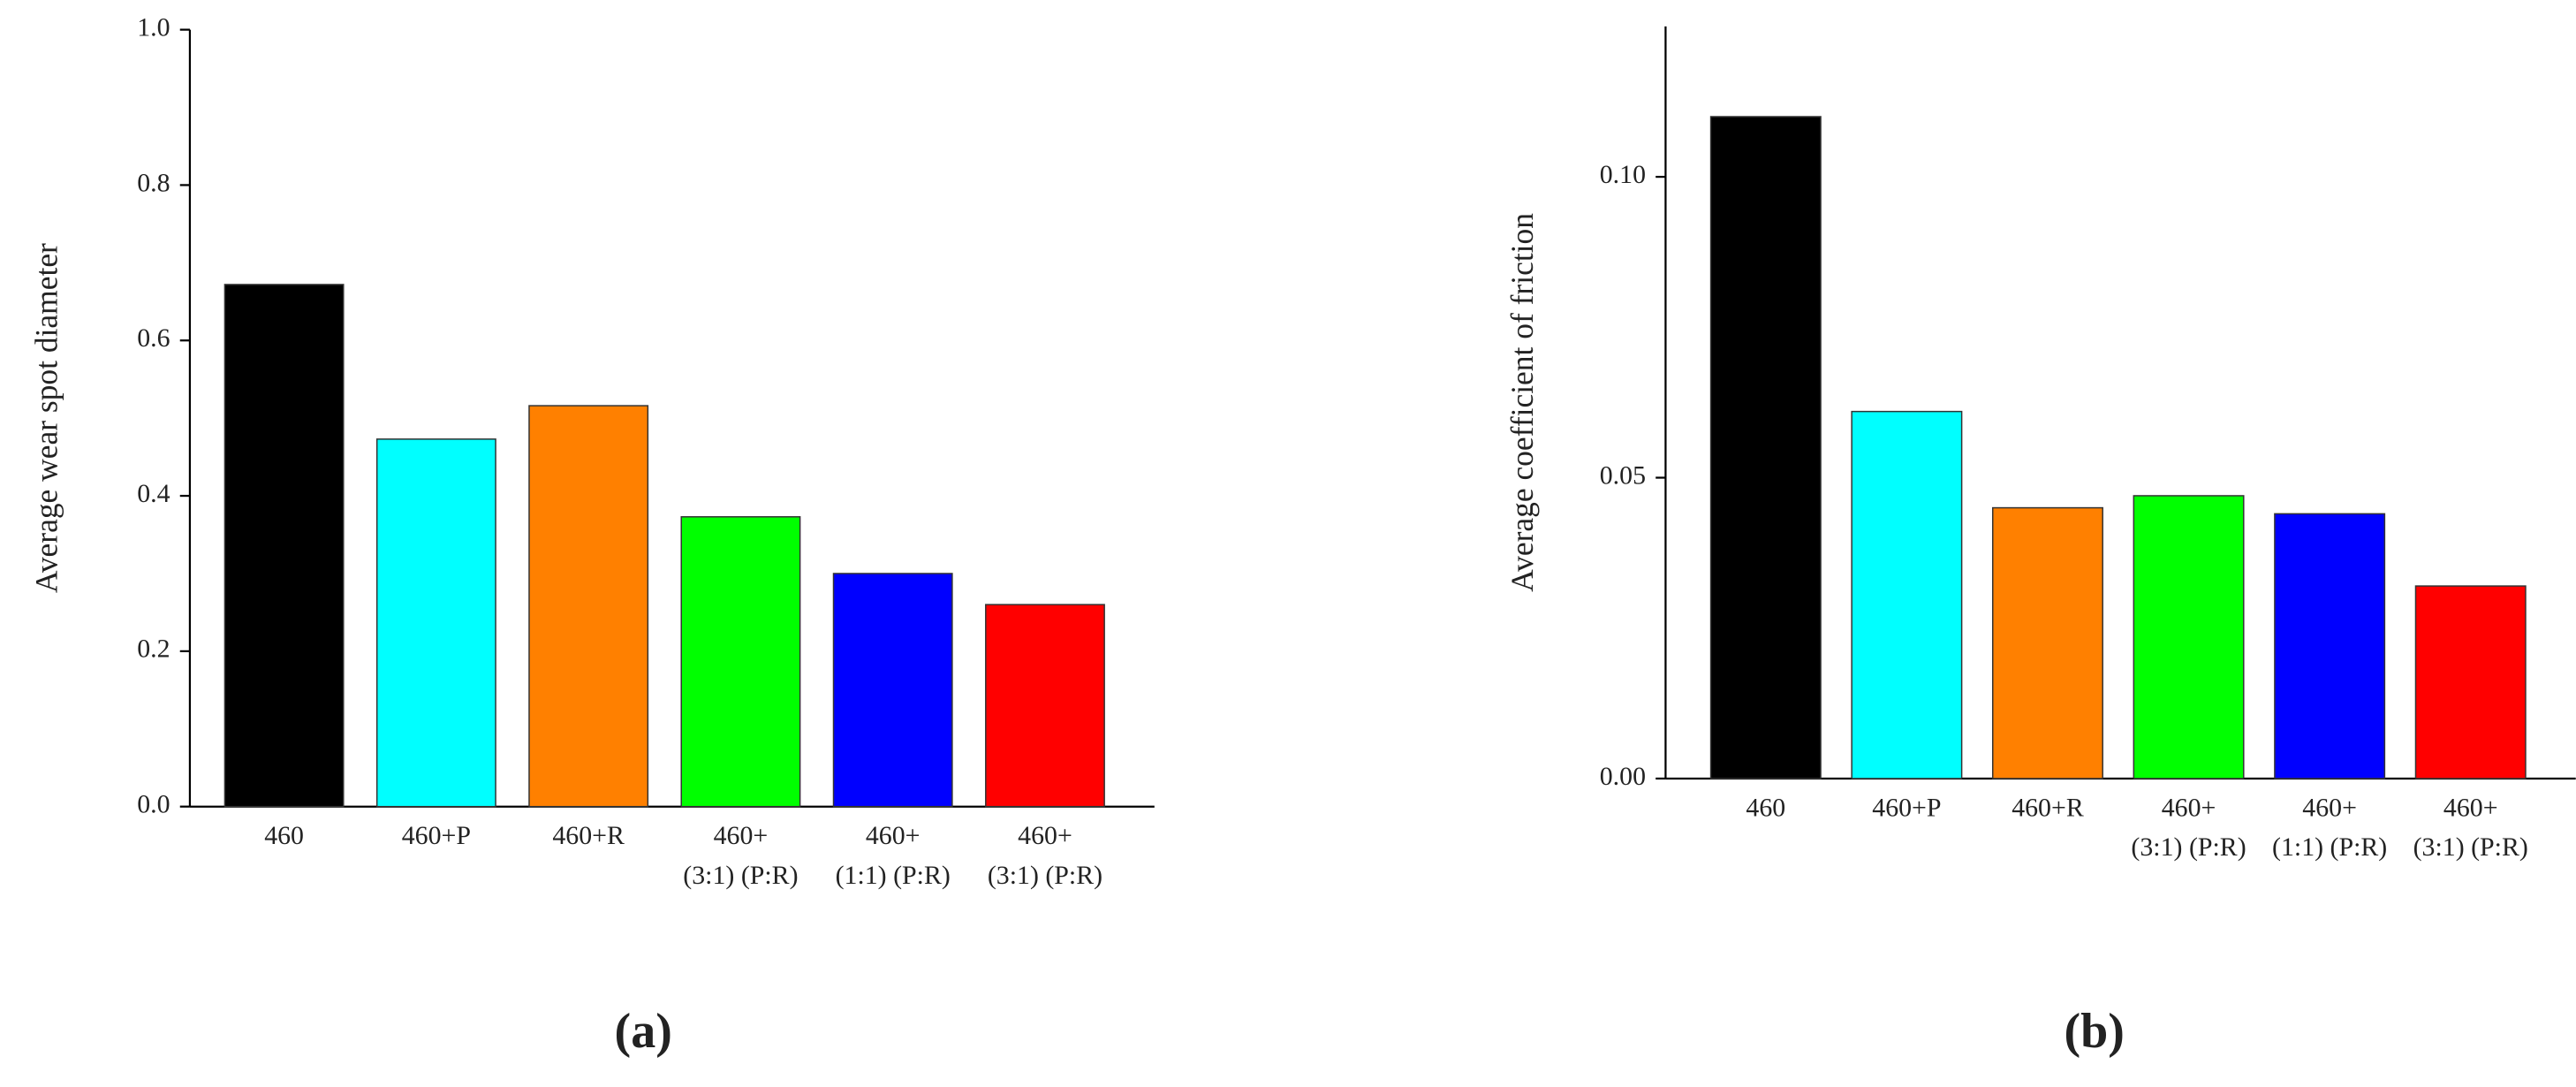 The image size is (2576, 1087). Describe the element at coordinates (1623, 776) in the screenshot. I see `y-tick-label: 0.00` at that location.